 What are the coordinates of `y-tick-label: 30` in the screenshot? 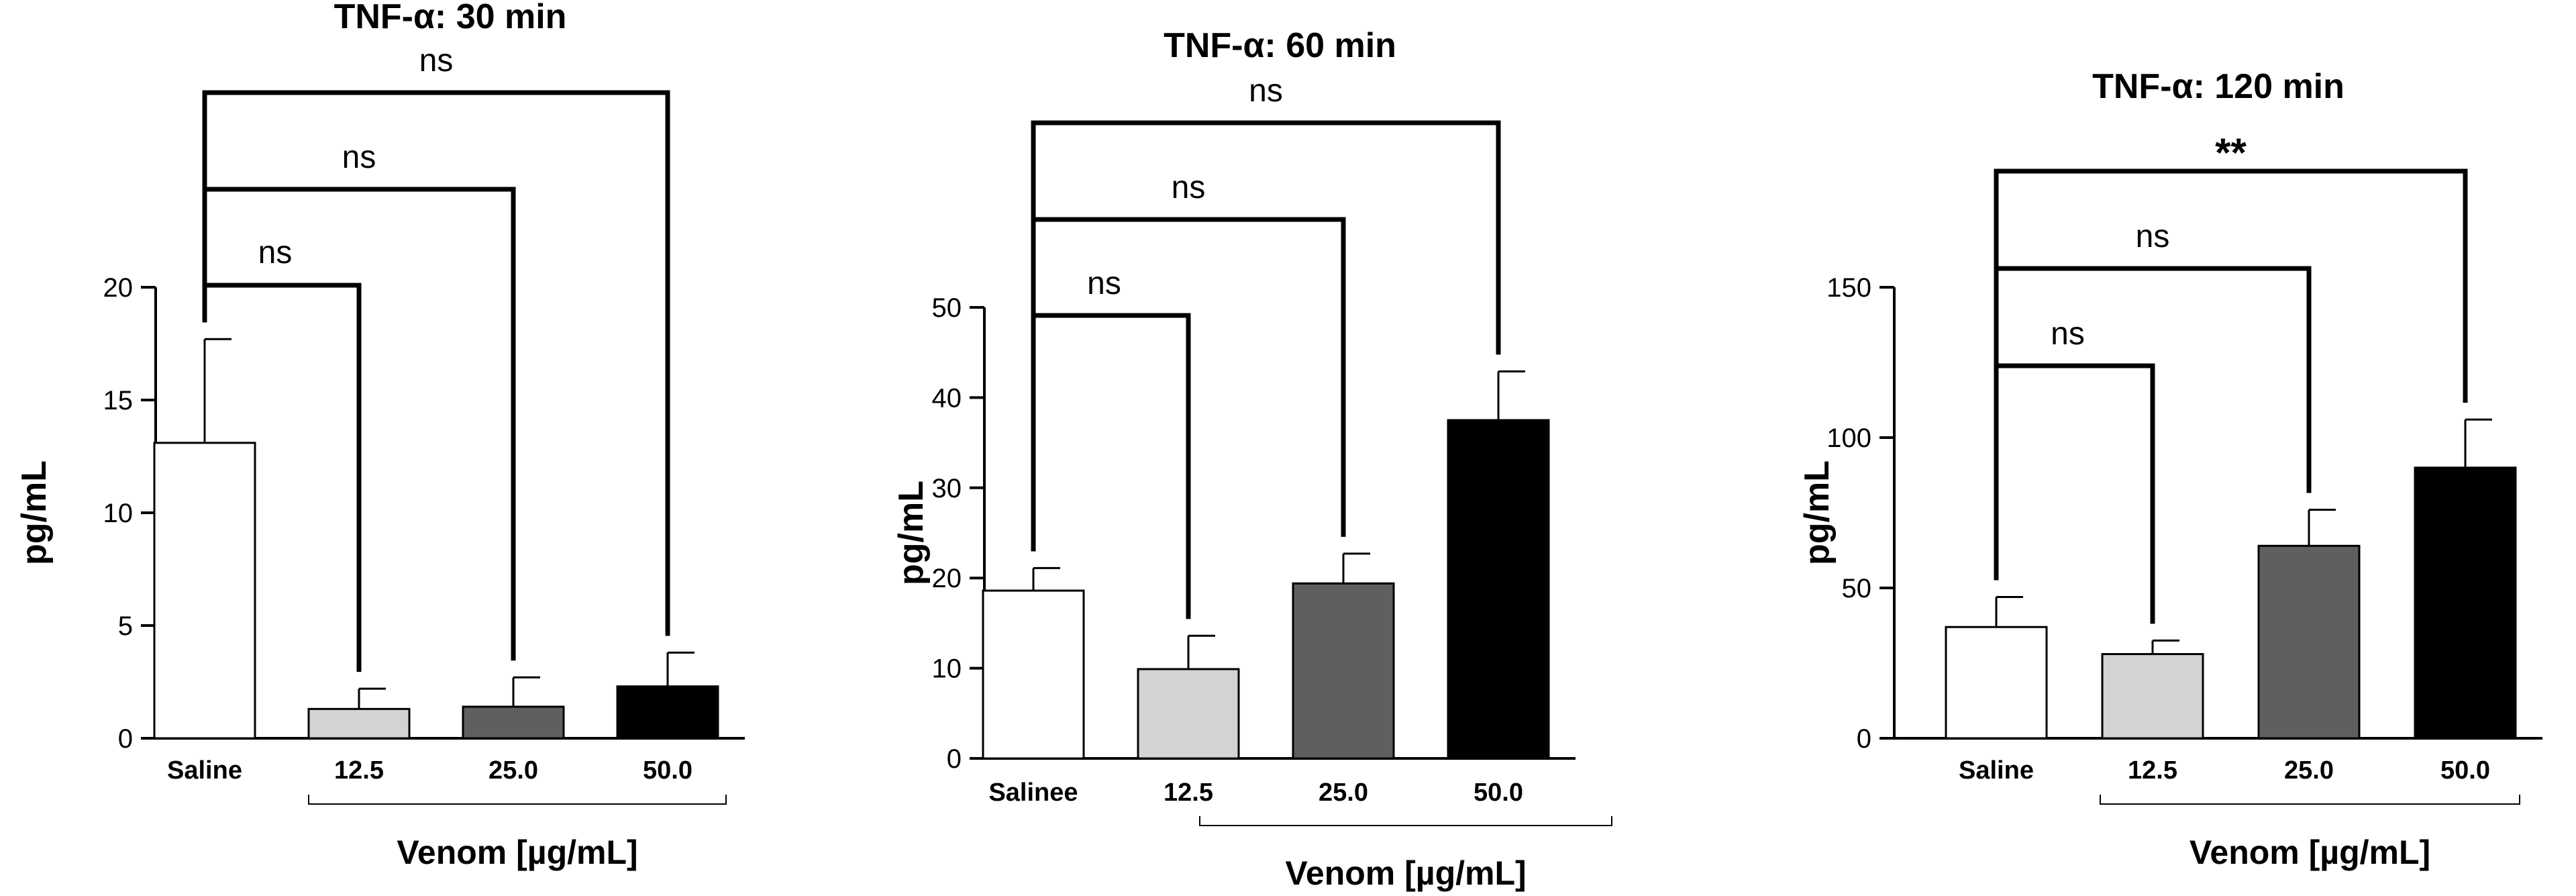 It's located at (947, 489).